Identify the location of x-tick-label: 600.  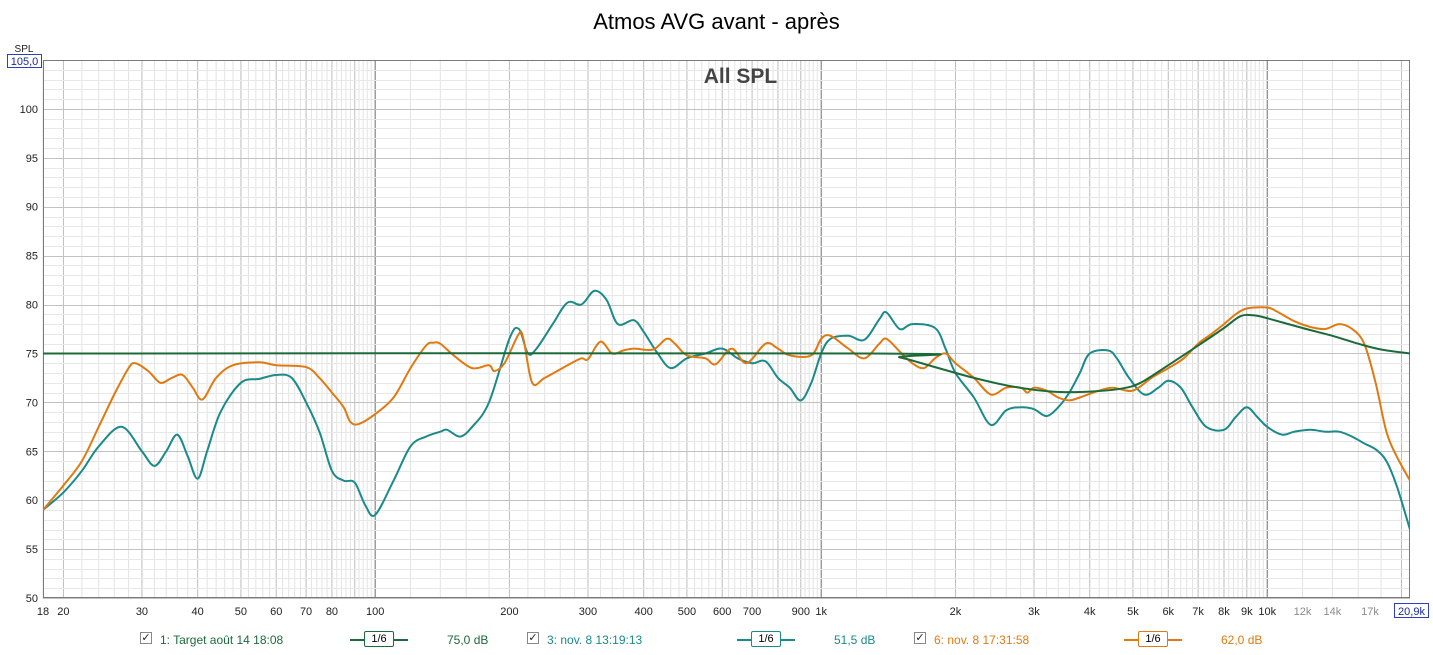
(722, 612).